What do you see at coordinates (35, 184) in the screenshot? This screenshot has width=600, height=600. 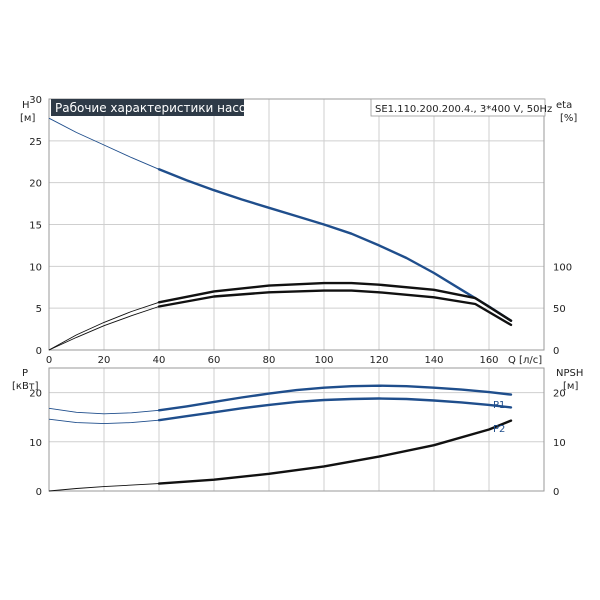 I see `top-y-tick-label: 20` at bounding box center [35, 184].